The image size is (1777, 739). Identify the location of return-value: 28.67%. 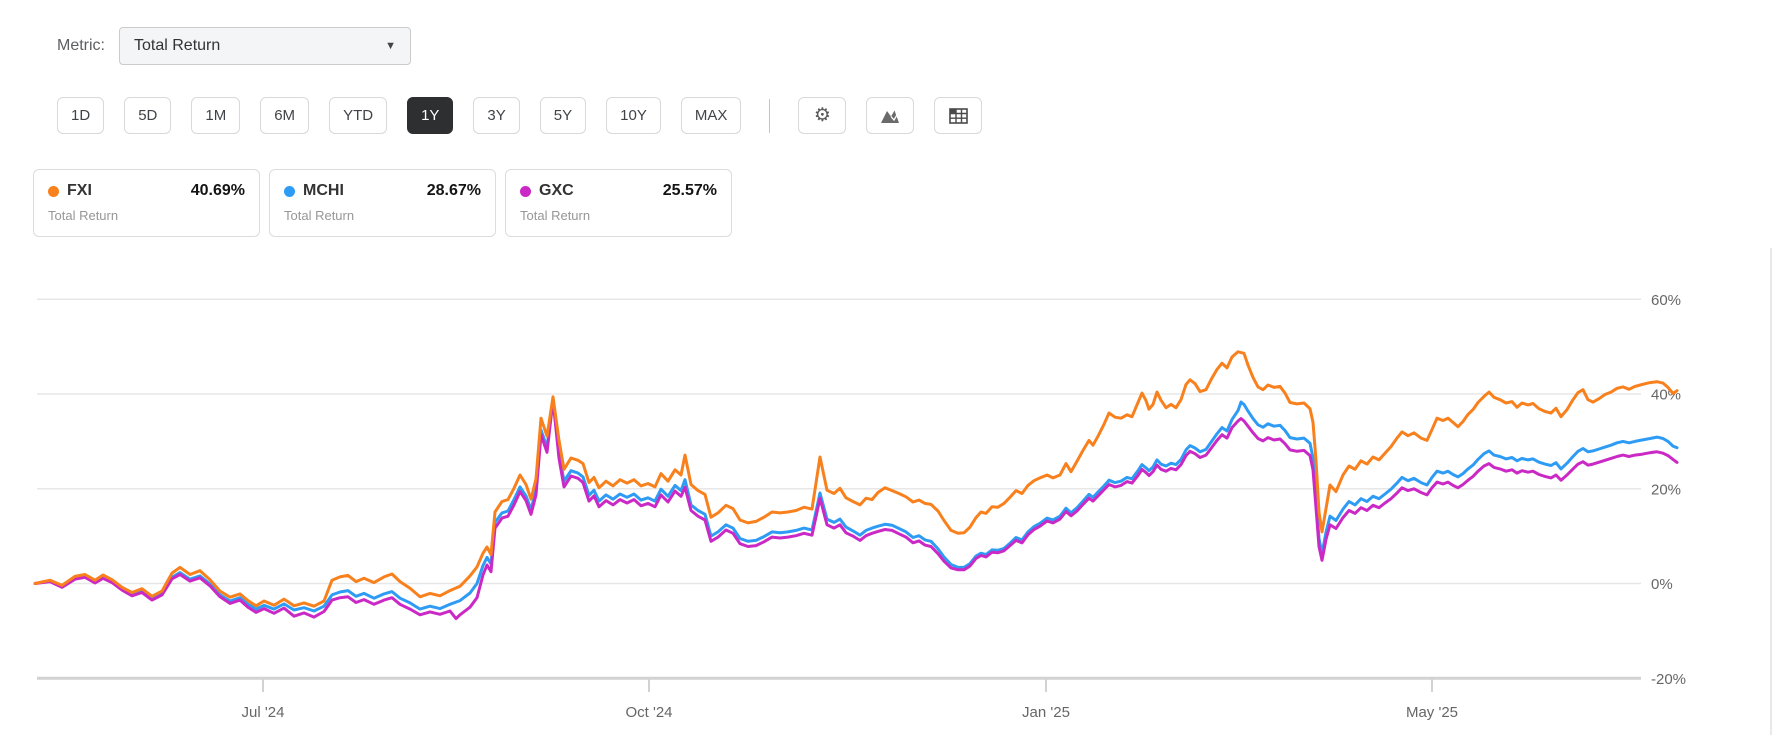
(453, 190).